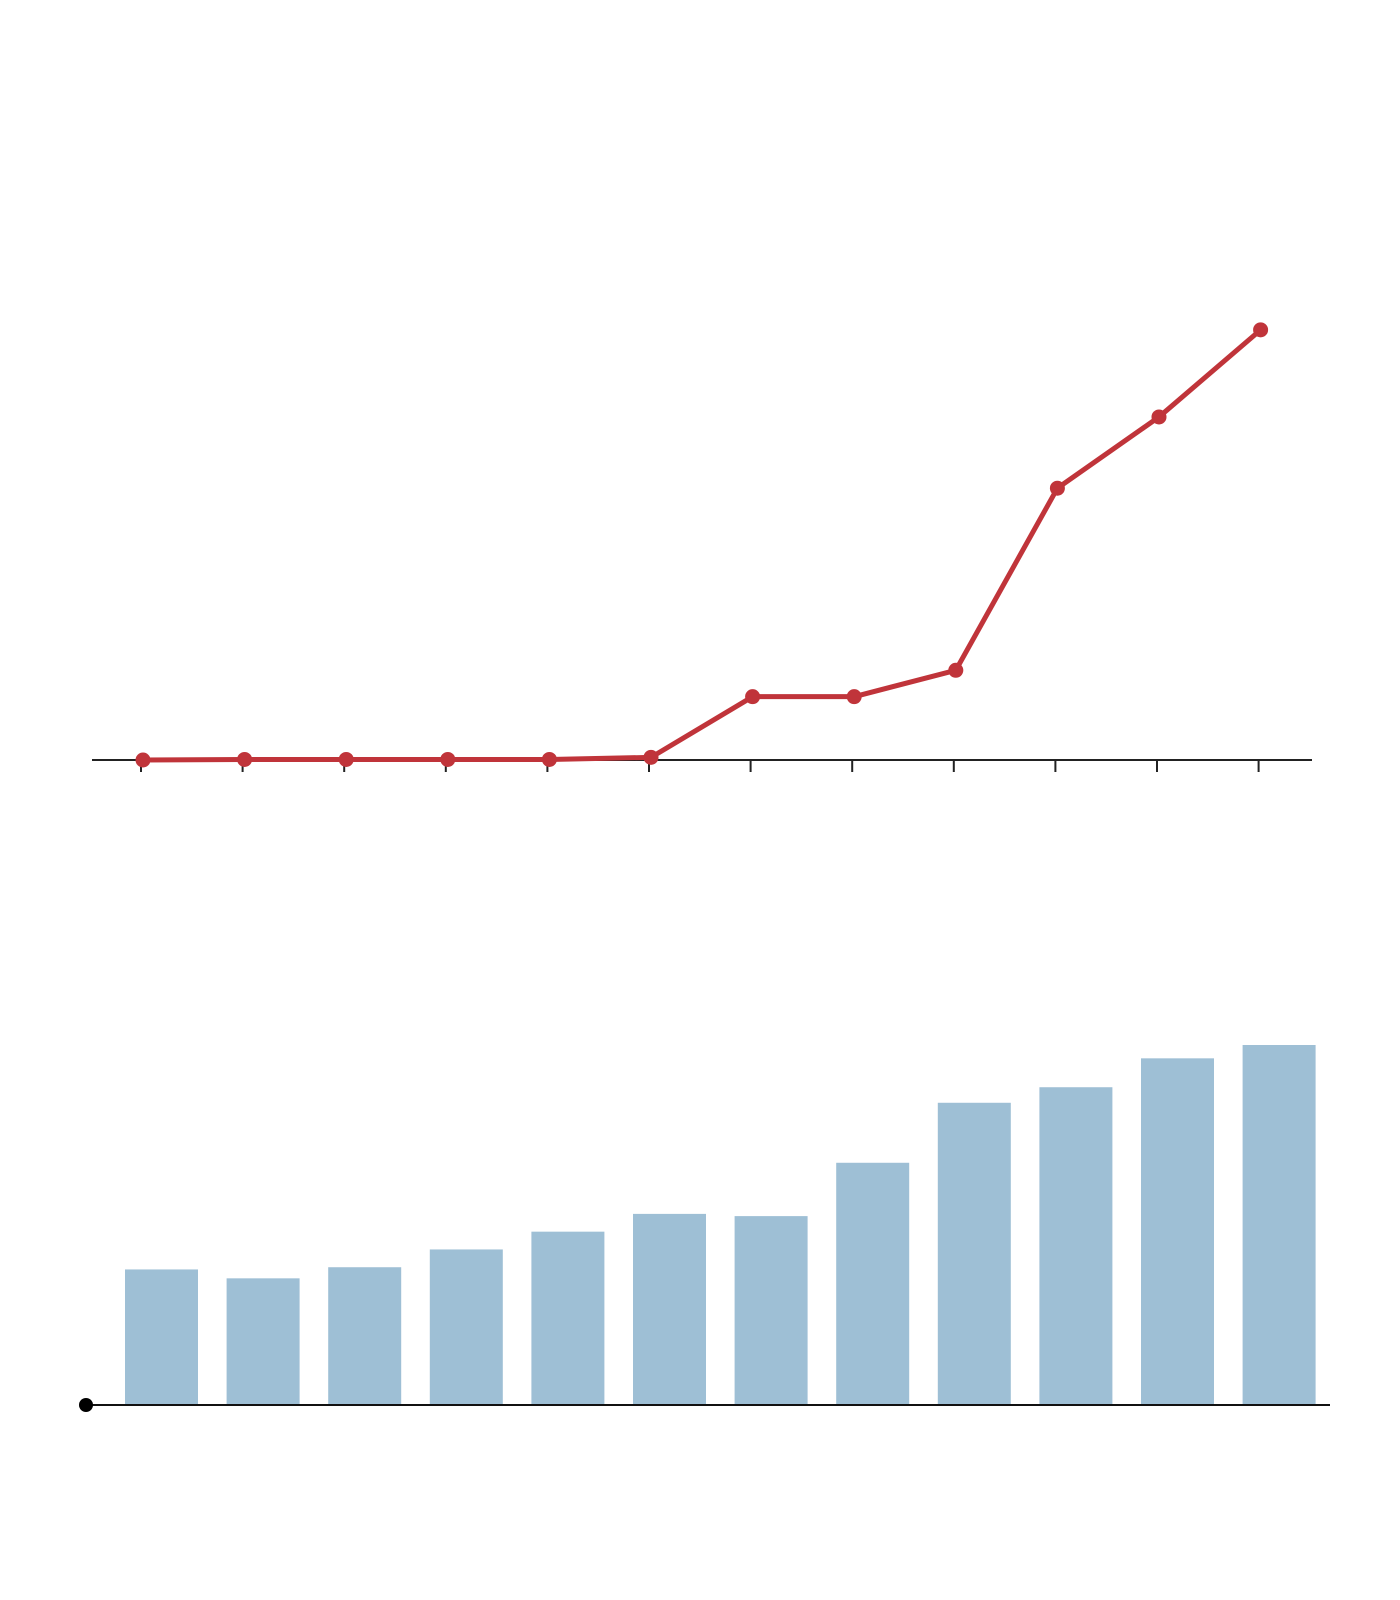 This screenshot has width=1400, height=1600. I want to click on baseline-origin-dot, so click(86, 1405).